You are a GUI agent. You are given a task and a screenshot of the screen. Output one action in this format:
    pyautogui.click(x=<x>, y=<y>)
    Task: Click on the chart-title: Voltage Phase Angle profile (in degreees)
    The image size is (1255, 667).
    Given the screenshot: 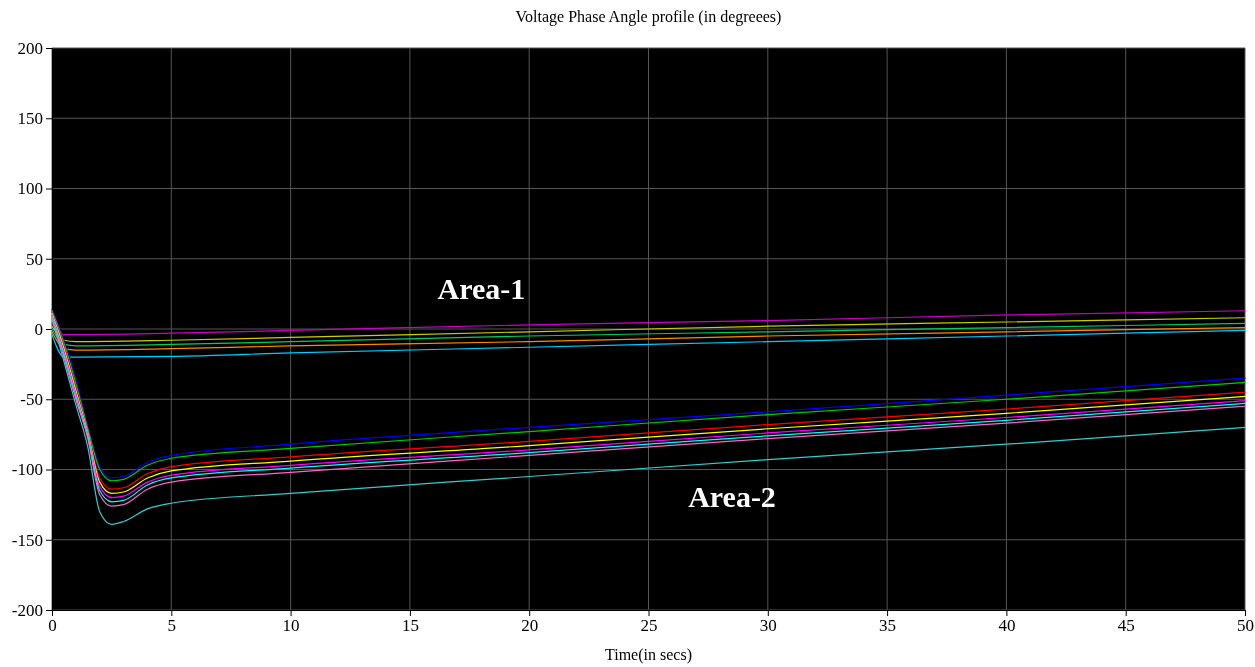 What is the action you would take?
    pyautogui.click(x=648, y=17)
    